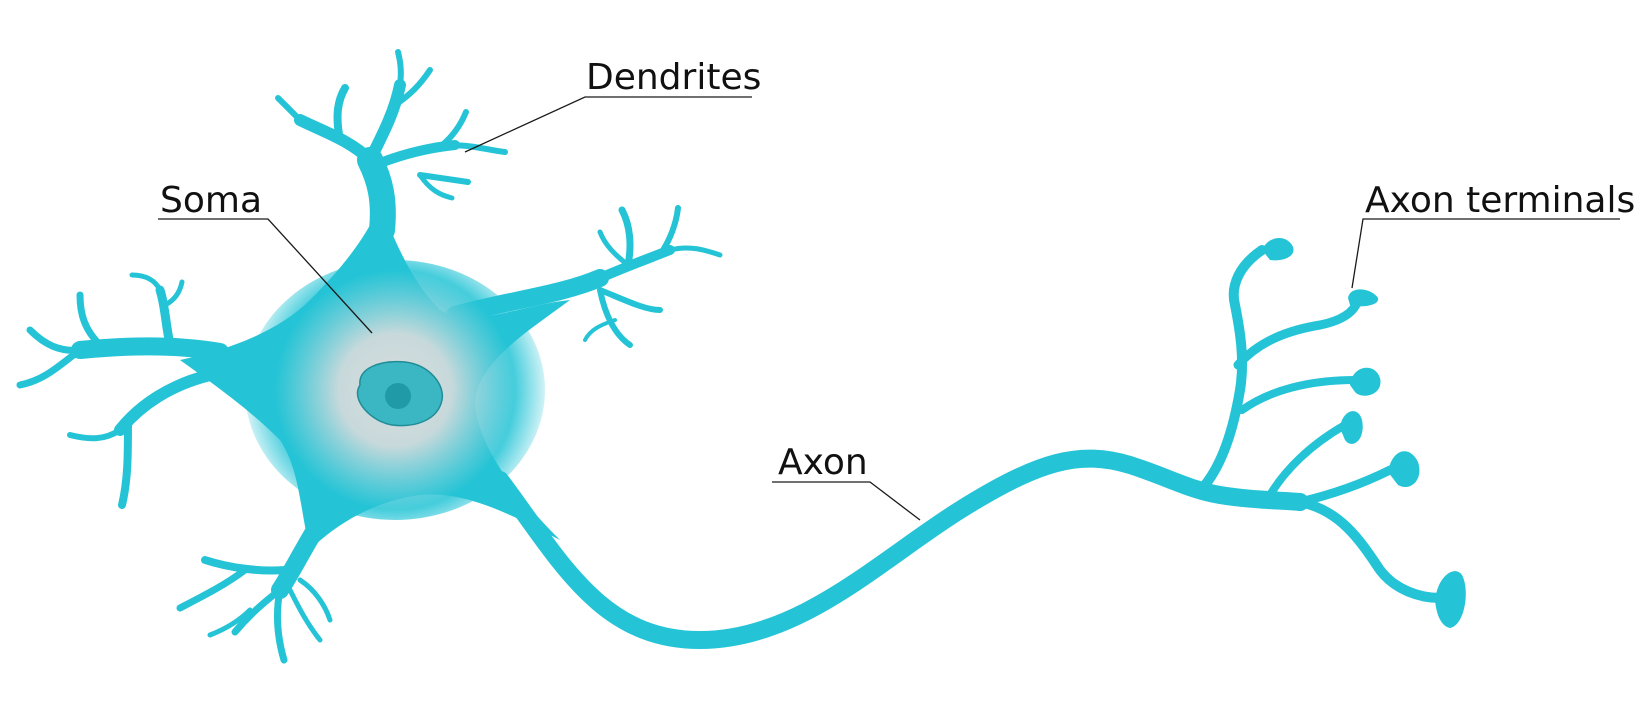  What do you see at coordinates (823, 462) in the screenshot?
I see `axon-label: Axon` at bounding box center [823, 462].